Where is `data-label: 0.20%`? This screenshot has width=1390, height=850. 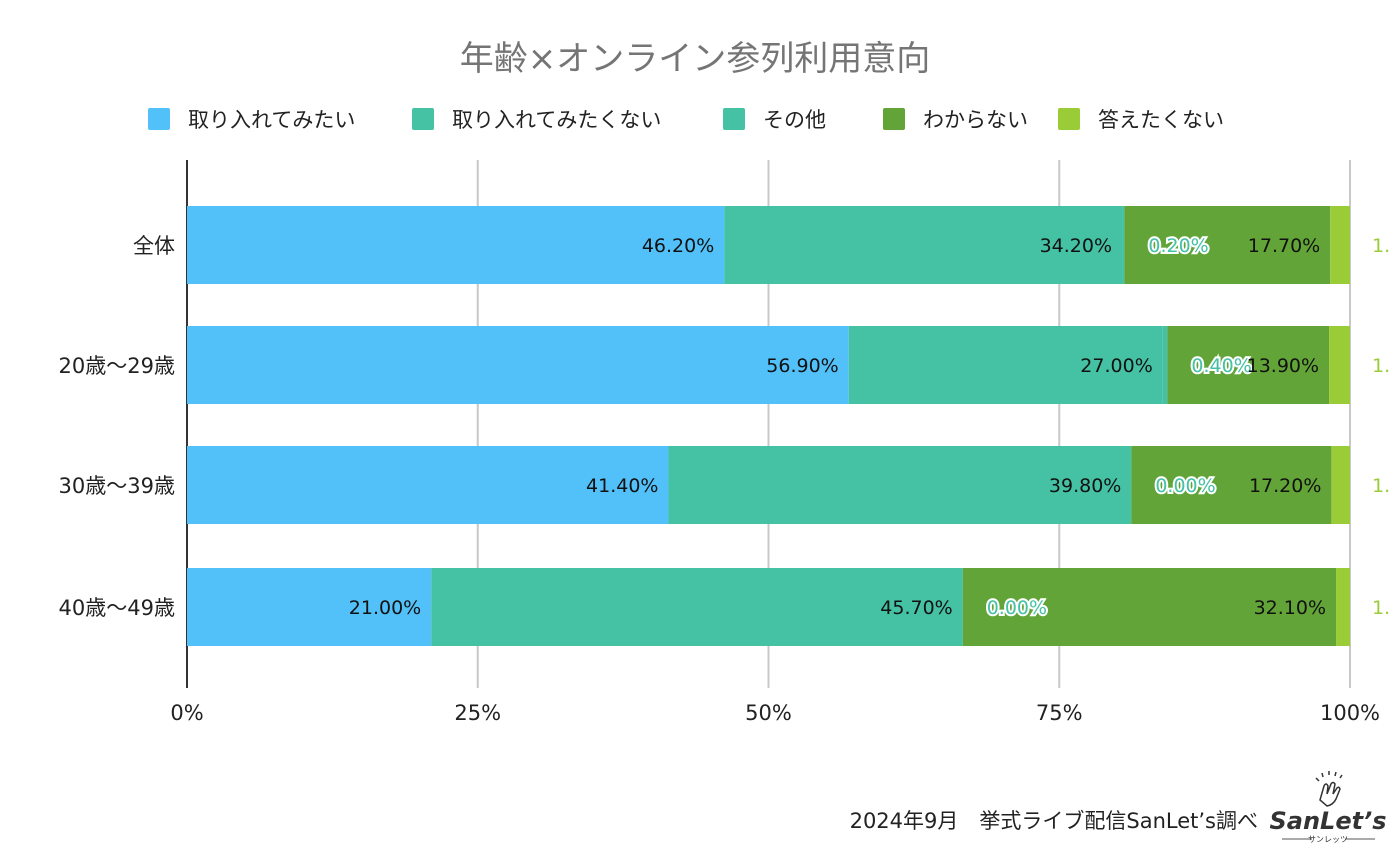 data-label: 0.20% is located at coordinates (1178, 246).